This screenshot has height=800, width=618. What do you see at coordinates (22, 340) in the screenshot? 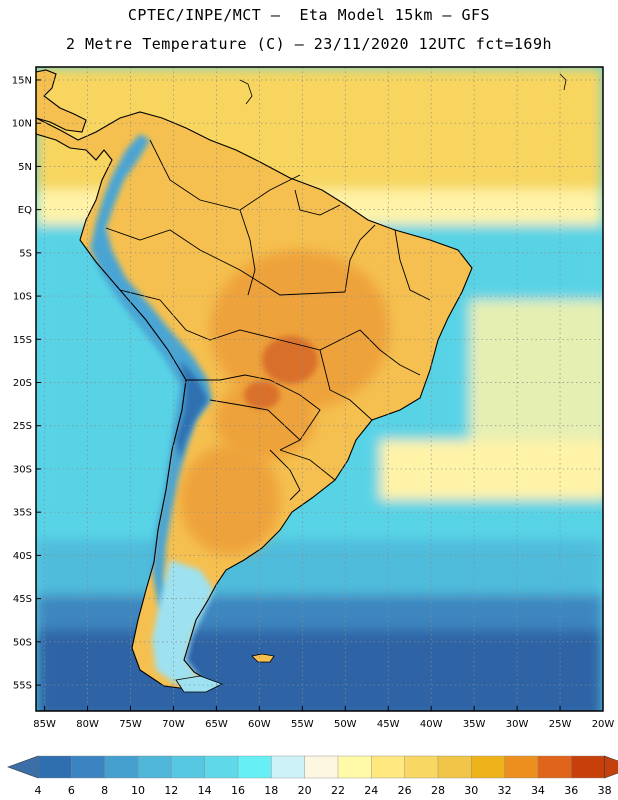
I see `latitude-tick-label: 15S` at bounding box center [22, 340].